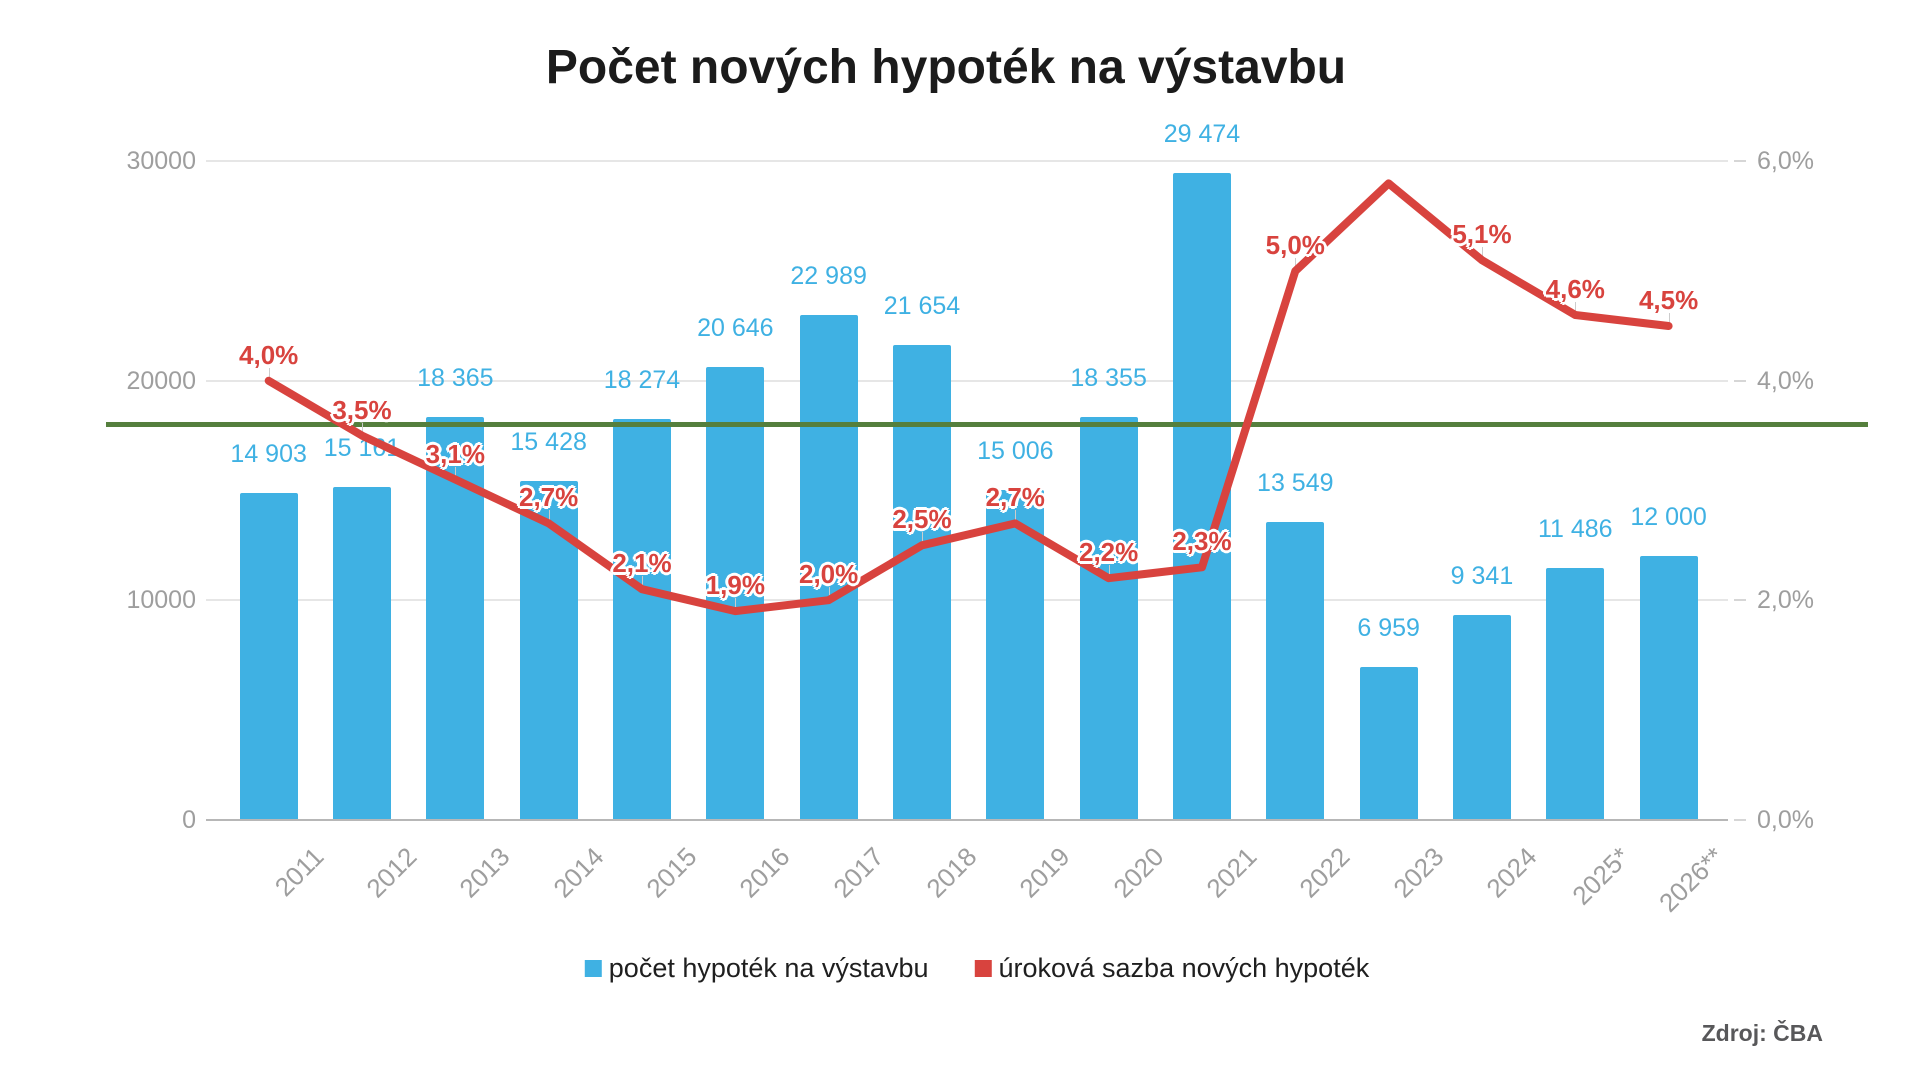 The height and width of the screenshot is (1080, 1920). I want to click on rate-label-2016: 1,9%, so click(735, 585).